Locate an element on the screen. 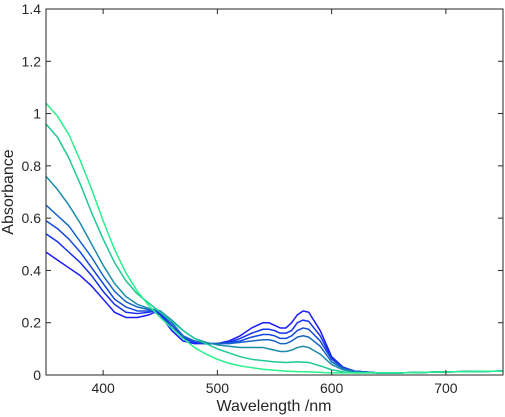  y-tick-label: 1 is located at coordinates (37, 114).